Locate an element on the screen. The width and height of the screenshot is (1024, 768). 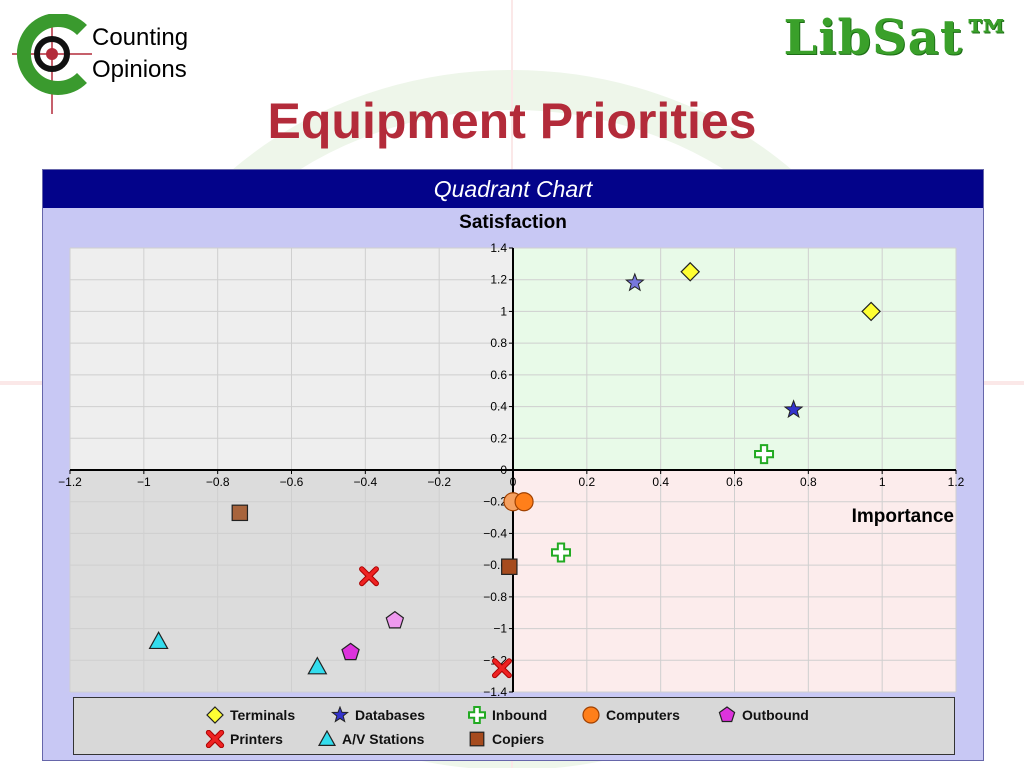
y-tick-label: 0.4 is located at coordinates (498, 407).